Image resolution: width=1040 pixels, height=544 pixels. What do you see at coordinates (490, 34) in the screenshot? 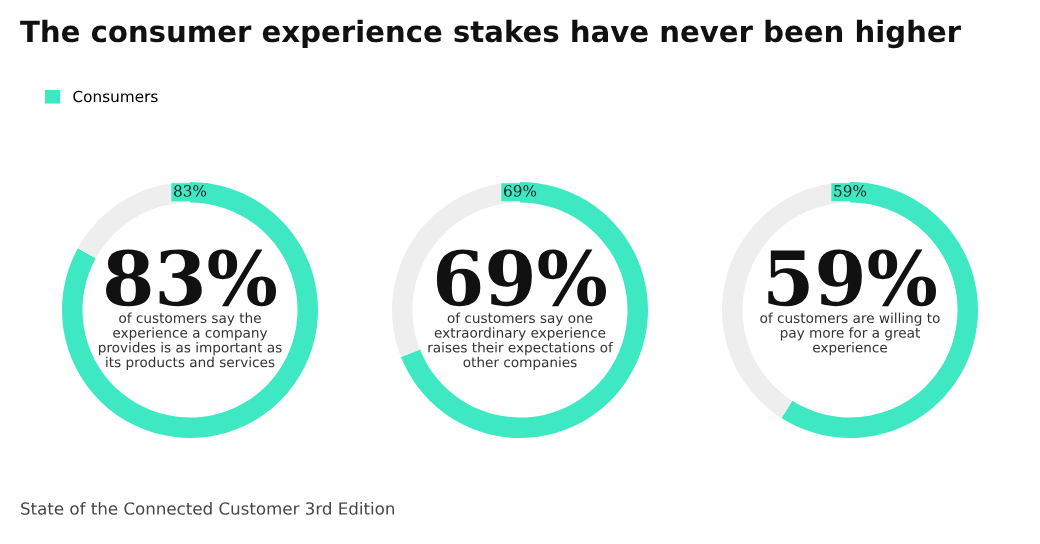
I see `text: The consumer experience stakes have never been higher` at bounding box center [490, 34].